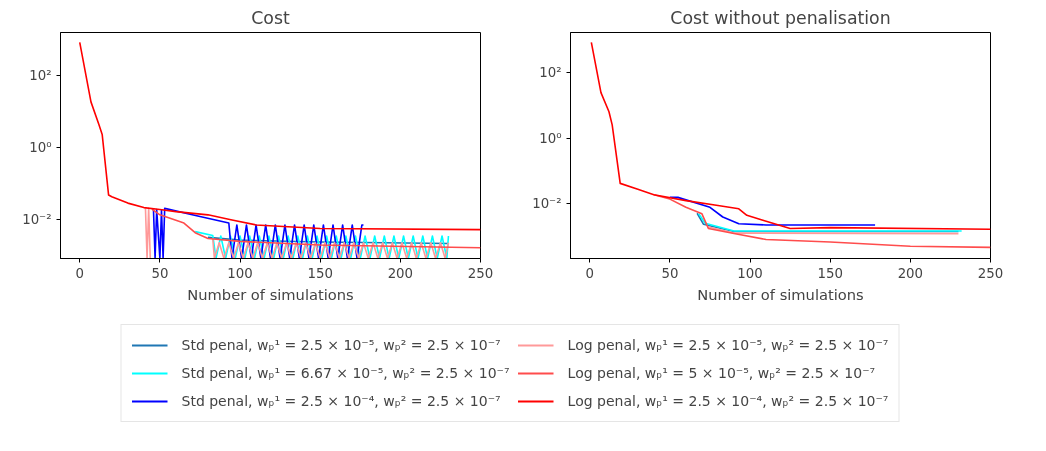  What do you see at coordinates (721, 372) in the screenshot?
I see `legend-label: Log penal, wₚ¹ = 5 × 10⁻⁵, wₚ² = 2.5 × 10⁻⁷` at bounding box center [721, 372].